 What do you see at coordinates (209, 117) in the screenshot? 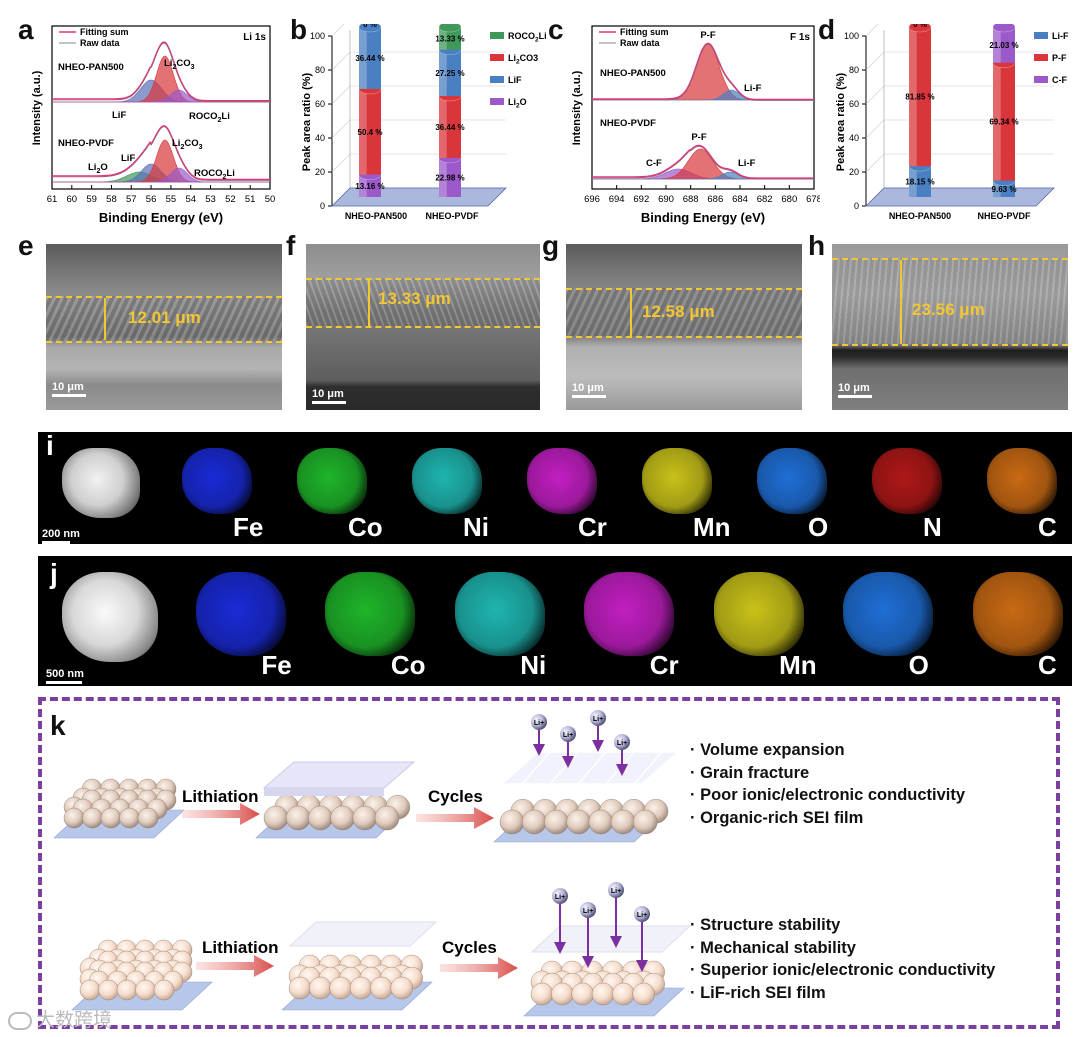
I see `peak-a1-roco2li: ROCO2Li` at bounding box center [209, 117].